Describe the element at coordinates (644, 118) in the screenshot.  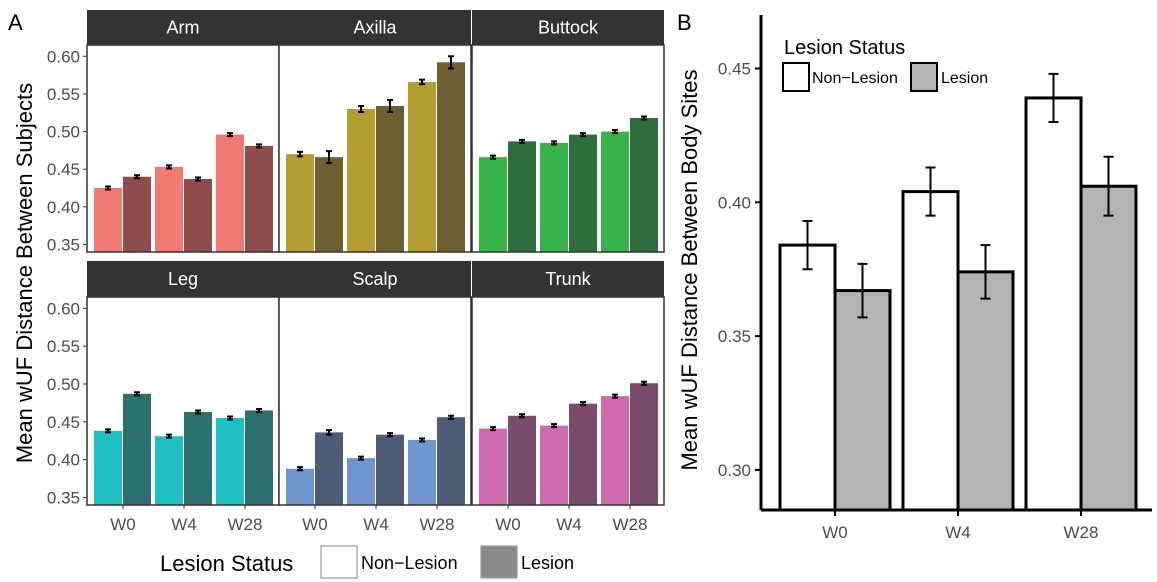
I see `errorbar-buttock-lesion-w28` at that location.